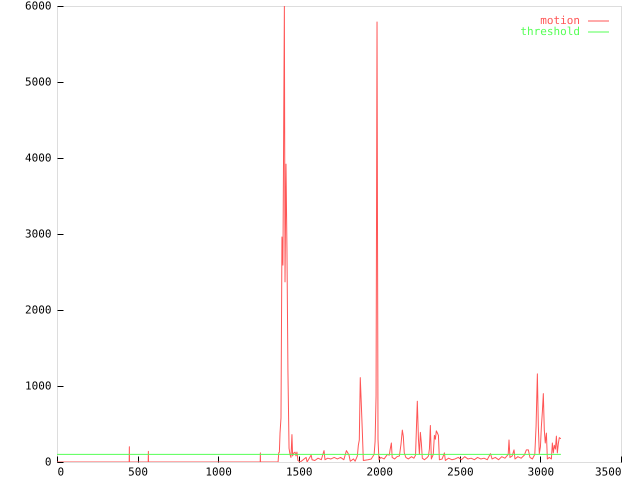 The width and height of the screenshot is (640, 480). Describe the element at coordinates (38, 82) in the screenshot. I see `y-tick-label: 5000` at that location.